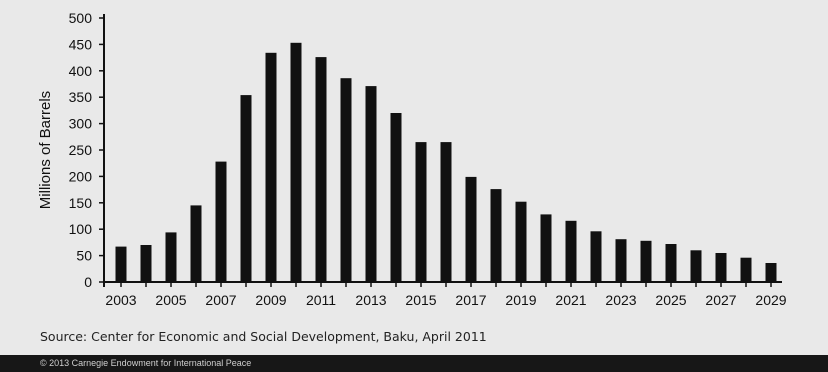  What do you see at coordinates (81, 18) in the screenshot?
I see `y-tick-label: 500` at bounding box center [81, 18].